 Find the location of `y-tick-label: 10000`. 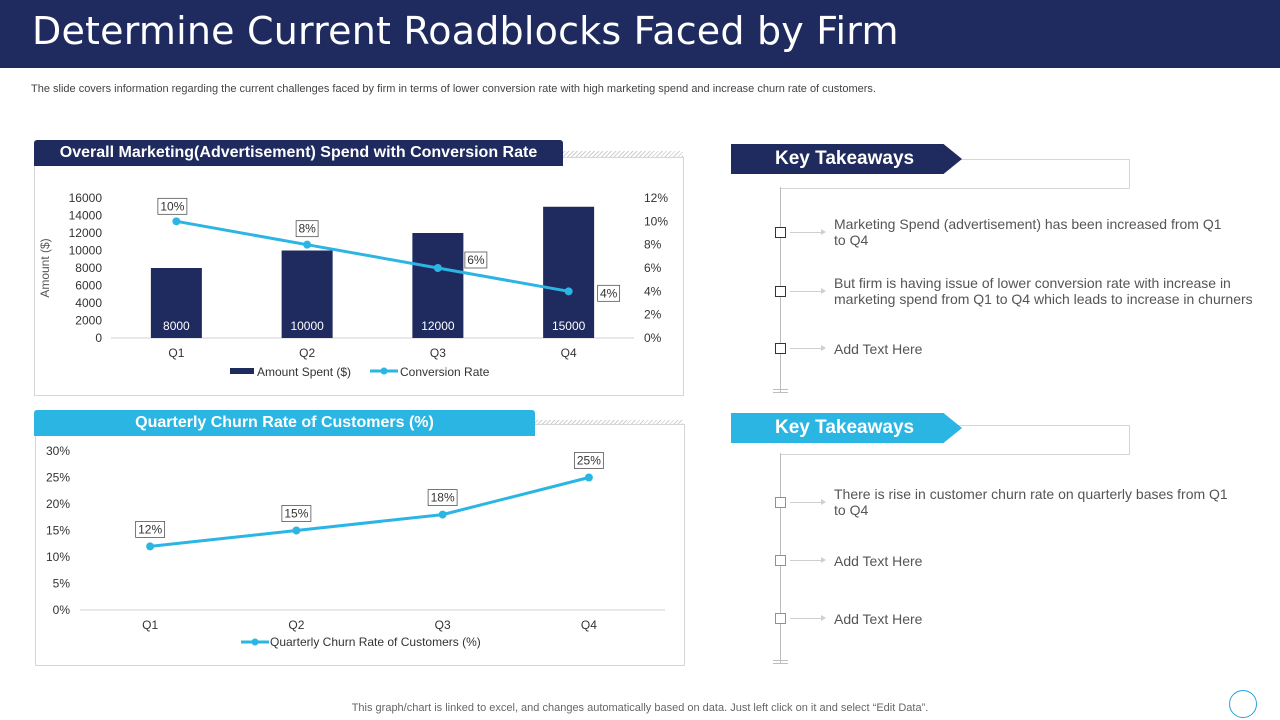

y-tick-label: 10000 is located at coordinates (86, 251).